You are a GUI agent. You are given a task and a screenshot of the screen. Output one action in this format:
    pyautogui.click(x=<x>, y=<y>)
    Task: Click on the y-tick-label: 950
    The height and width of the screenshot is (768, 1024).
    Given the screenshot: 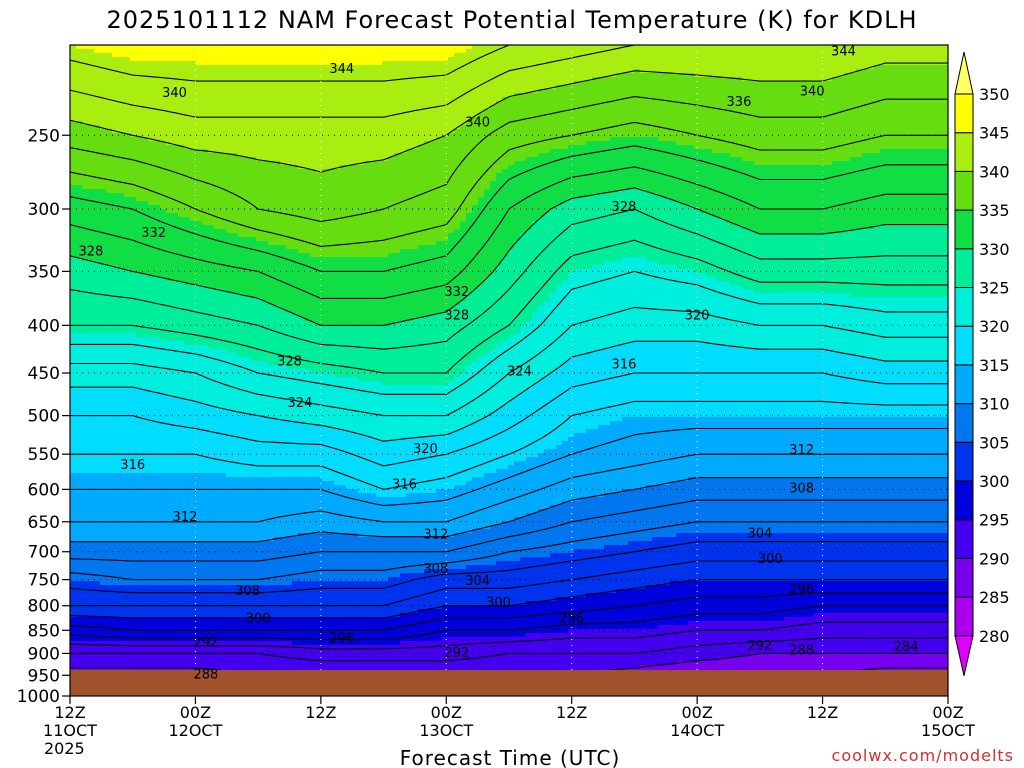 What is the action you would take?
    pyautogui.click(x=44, y=676)
    